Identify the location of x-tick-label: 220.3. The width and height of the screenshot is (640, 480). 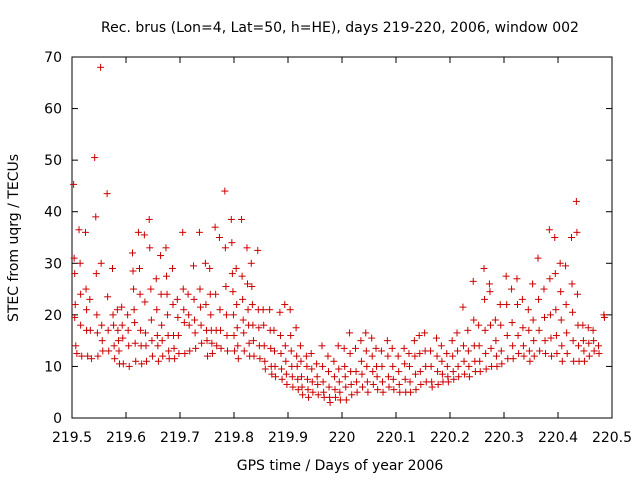
(504, 438).